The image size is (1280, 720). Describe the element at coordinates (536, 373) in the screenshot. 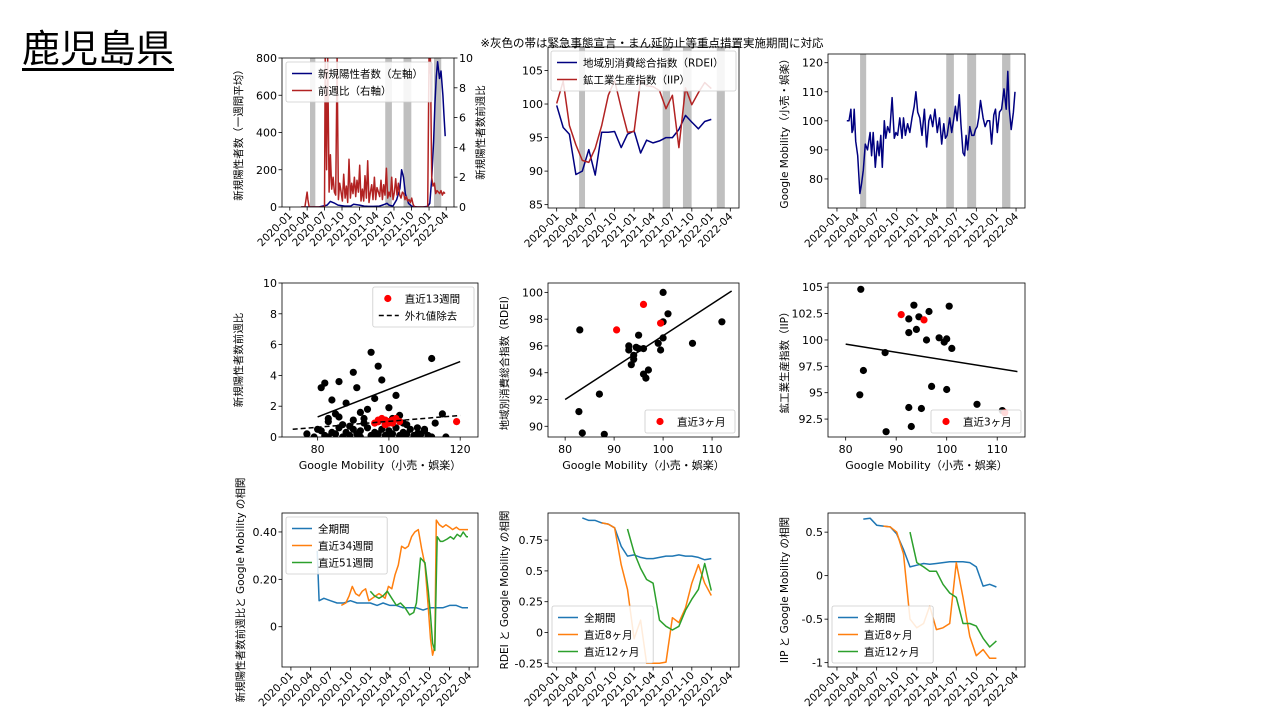

I see `y-tick-label: 94` at that location.